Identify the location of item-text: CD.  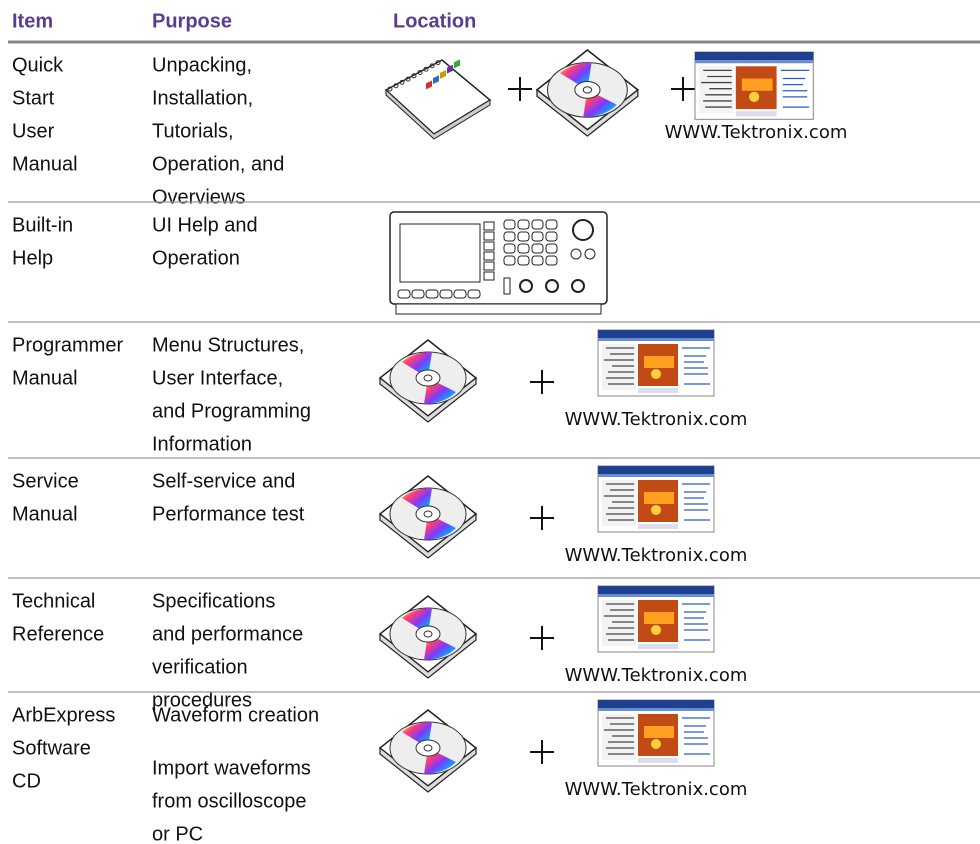
(26, 781).